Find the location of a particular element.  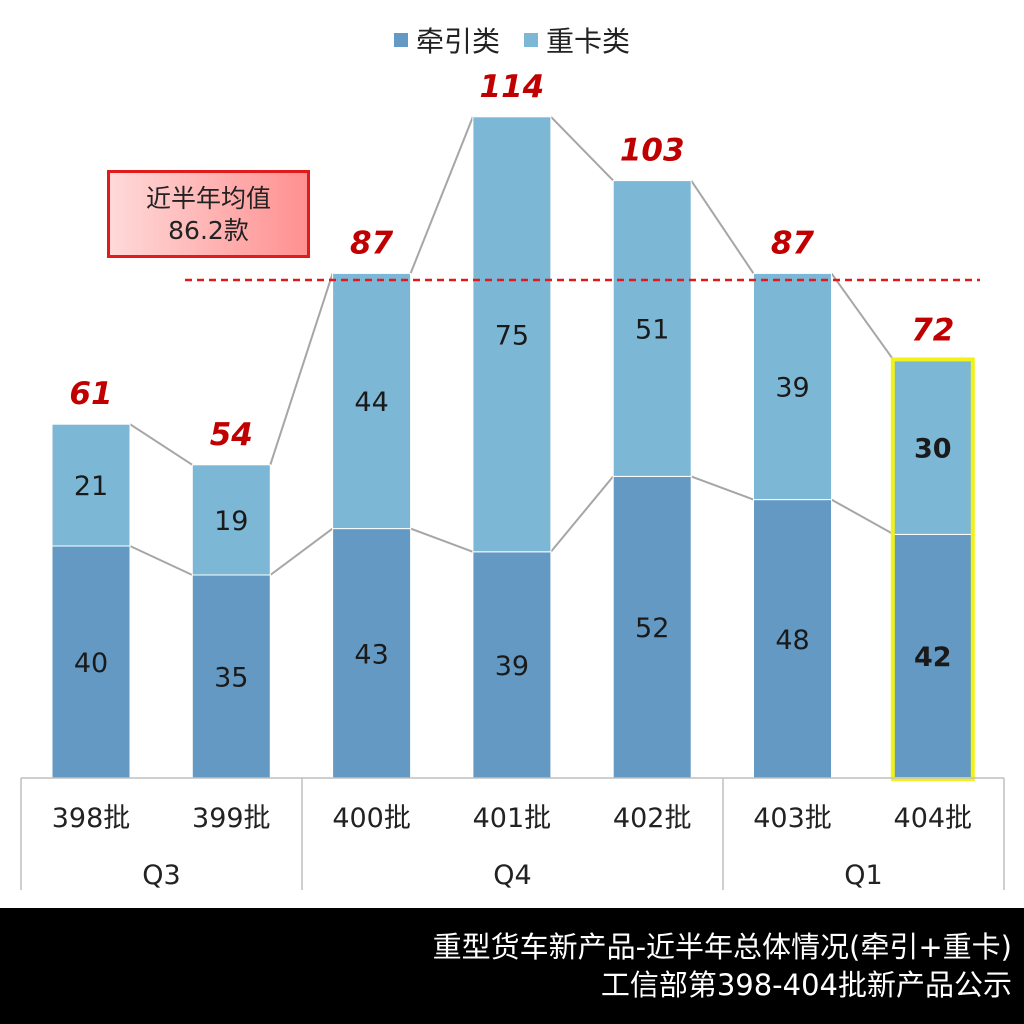

average-label: 近半年均值 is located at coordinates (208, 198).